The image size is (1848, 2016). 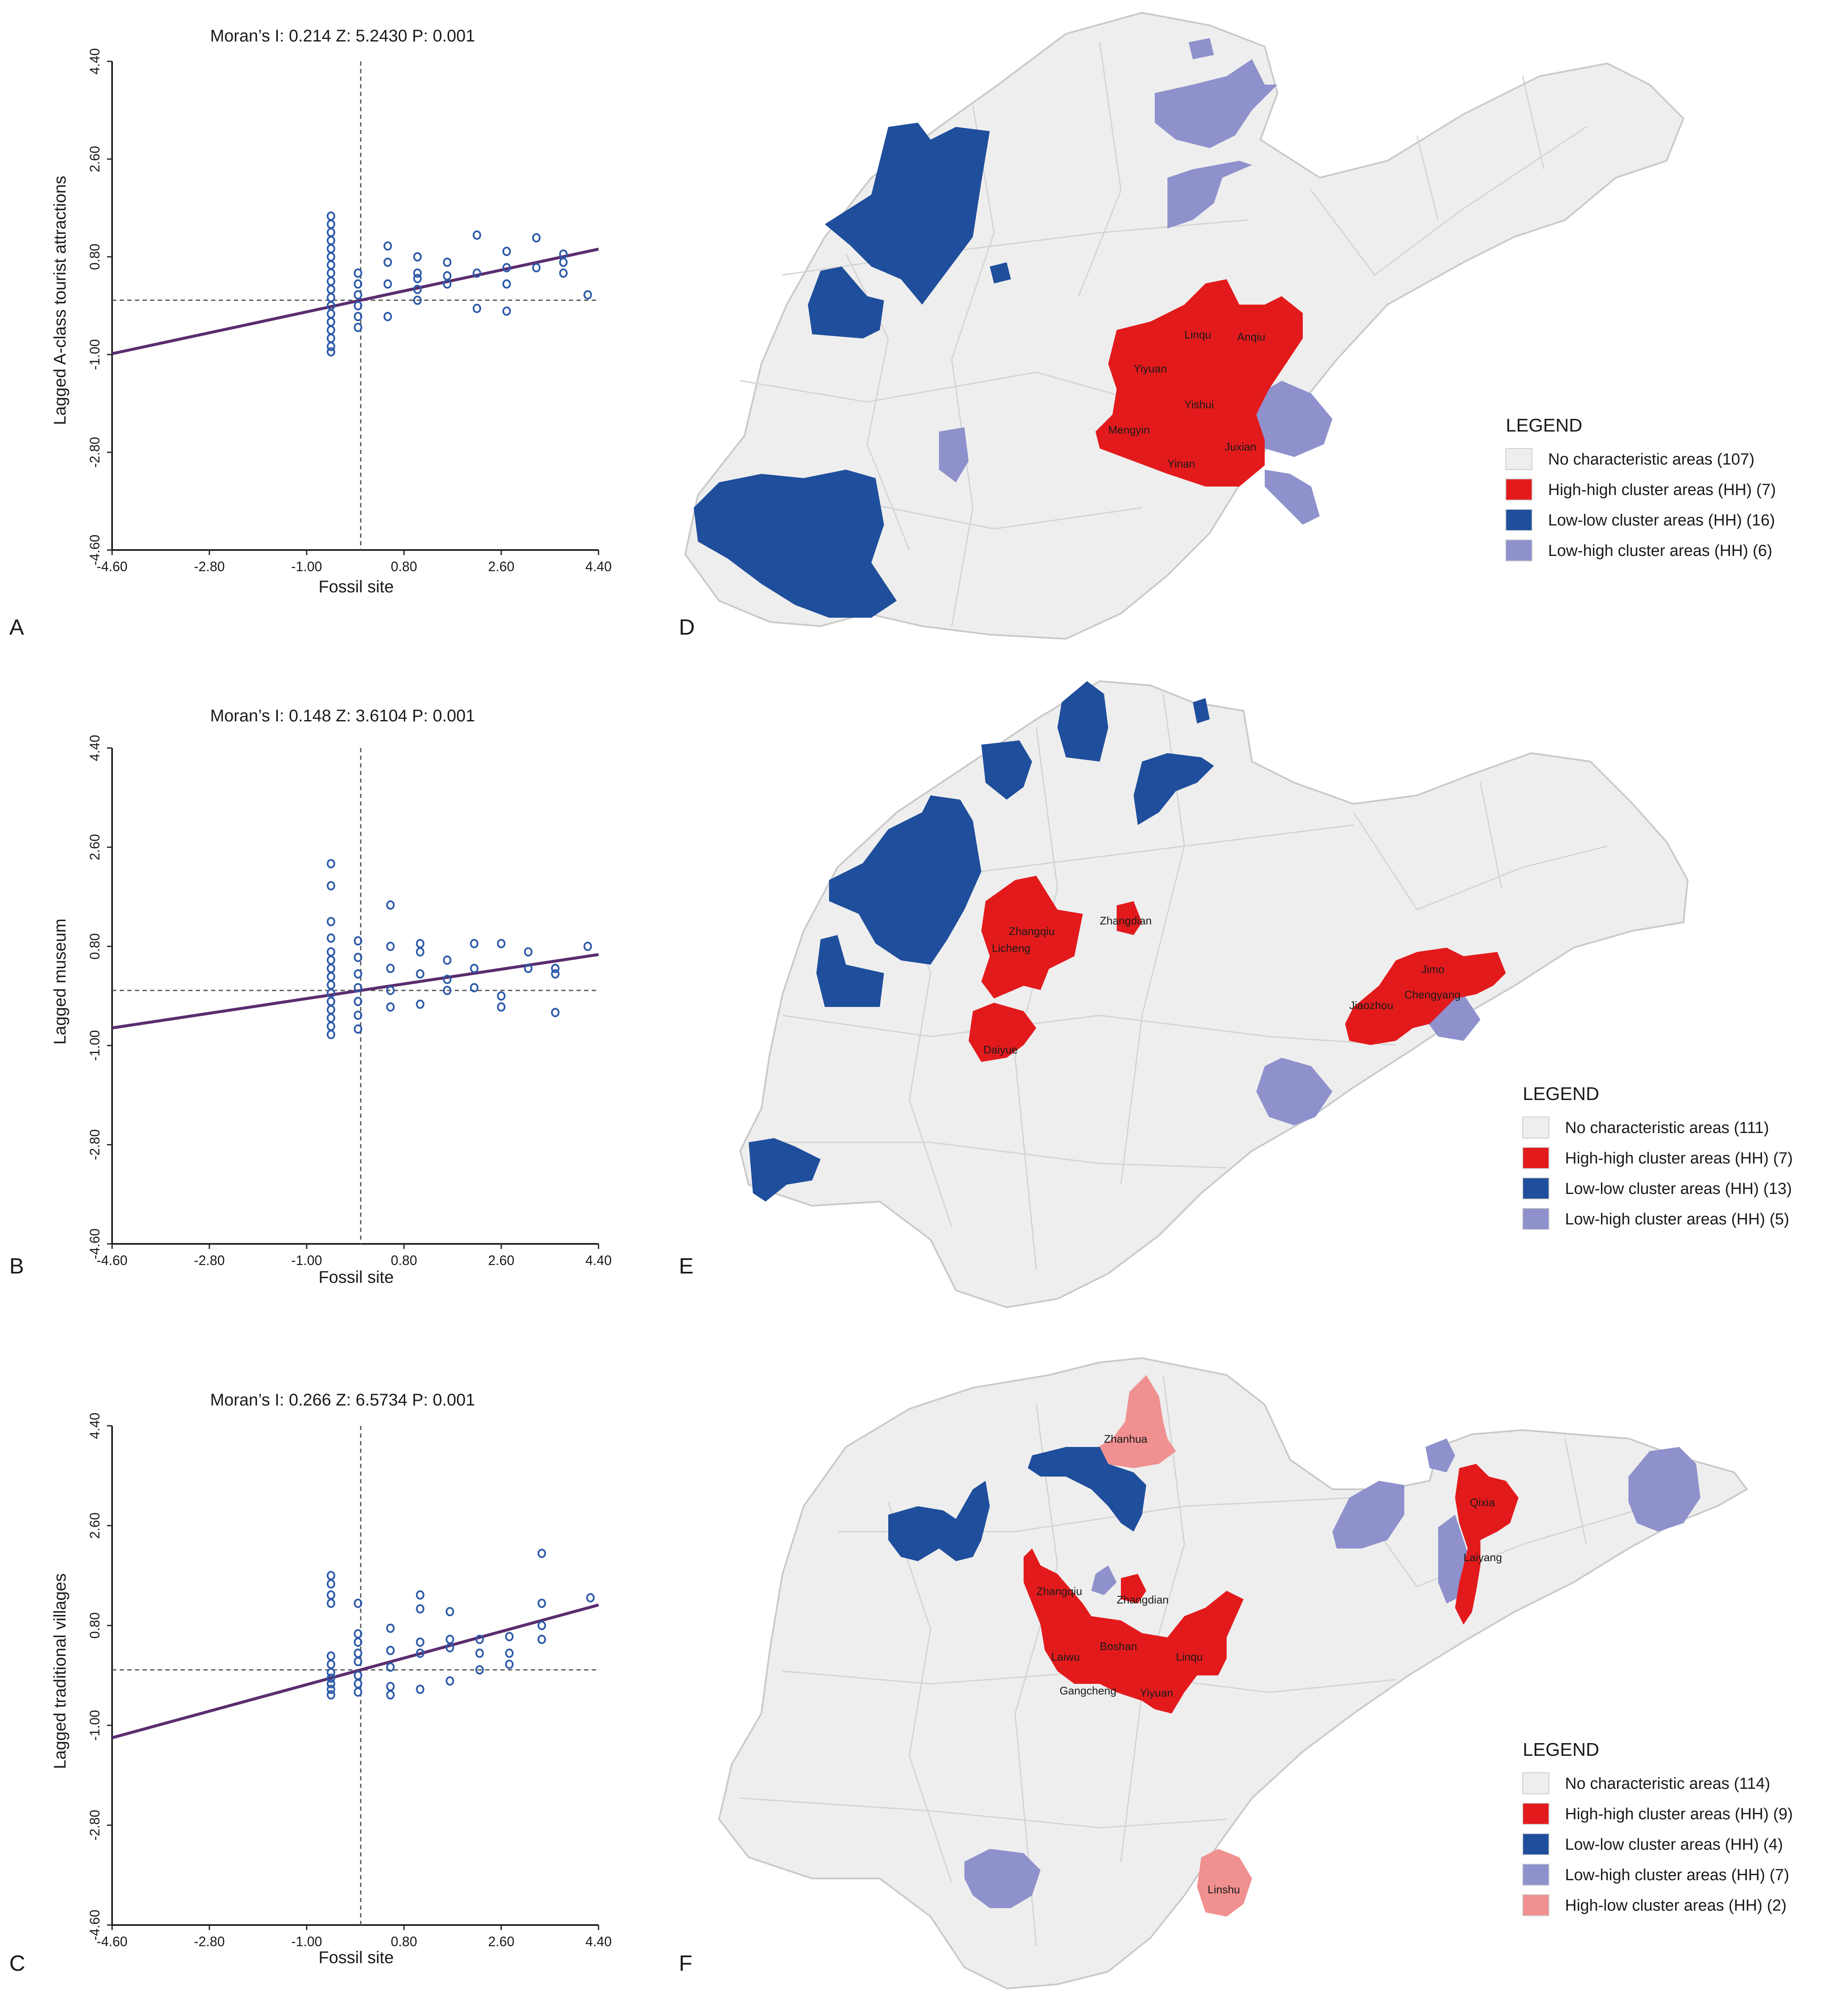 I want to click on legend-label-lh-d: Low-high cluster areas (HH) (6), so click(x=1660, y=551).